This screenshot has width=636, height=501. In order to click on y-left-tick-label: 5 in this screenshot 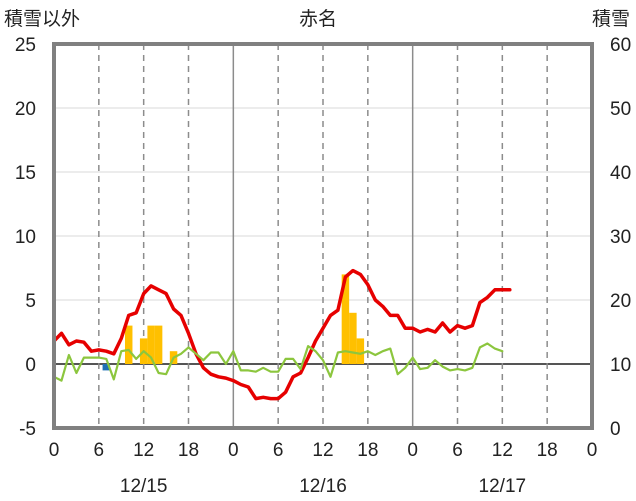, I will do `click(30, 301)`.